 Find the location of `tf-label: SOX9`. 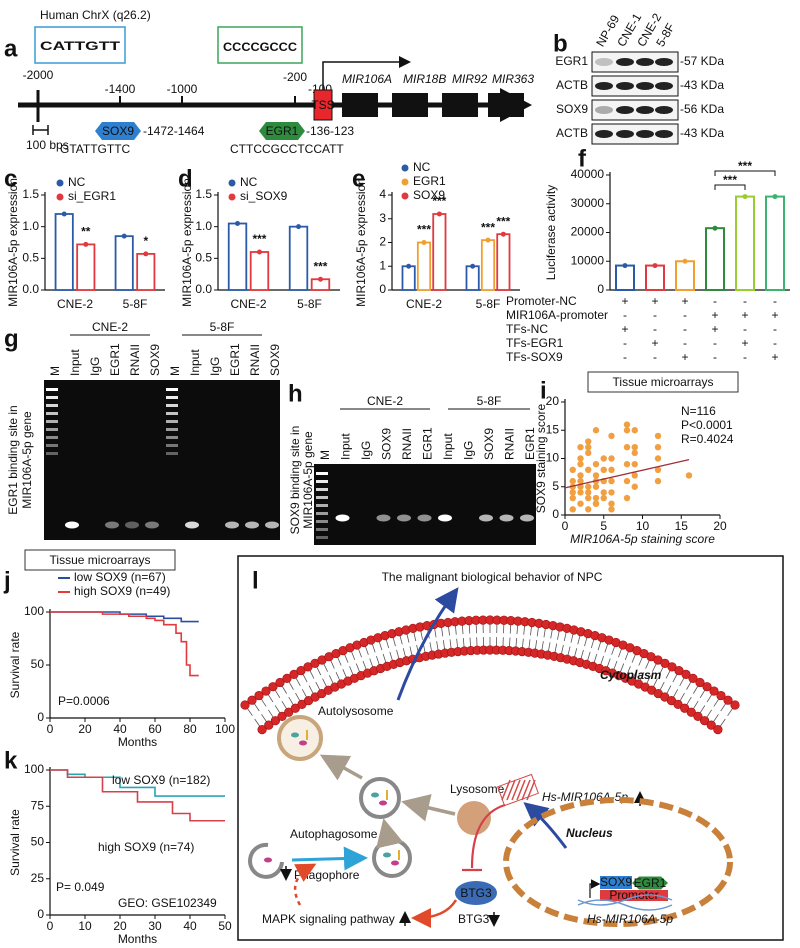

tf-label: SOX9 is located at coordinates (616, 882).